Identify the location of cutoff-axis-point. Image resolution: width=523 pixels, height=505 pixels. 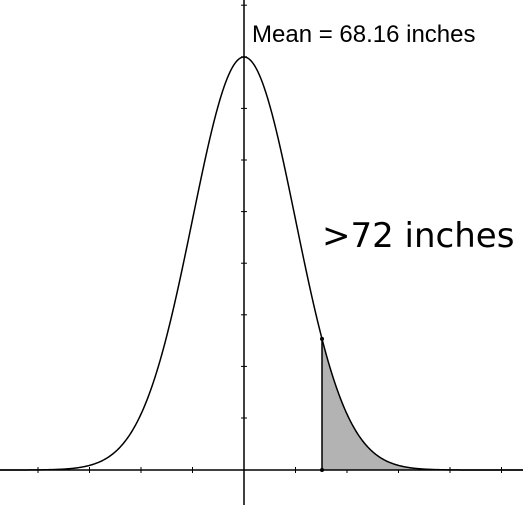
(322, 470).